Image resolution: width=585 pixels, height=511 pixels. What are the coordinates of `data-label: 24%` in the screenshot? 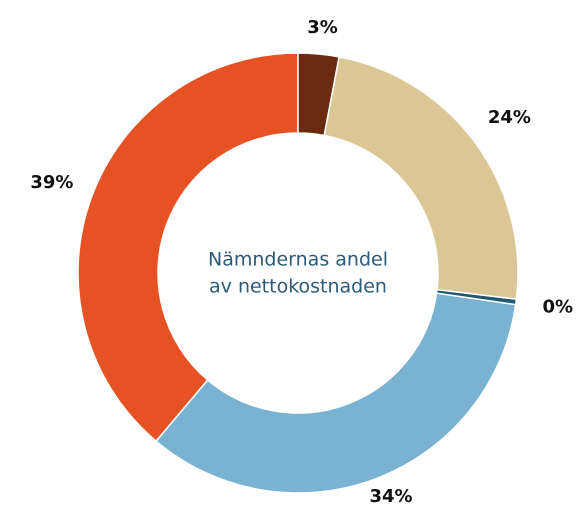 It's located at (509, 117).